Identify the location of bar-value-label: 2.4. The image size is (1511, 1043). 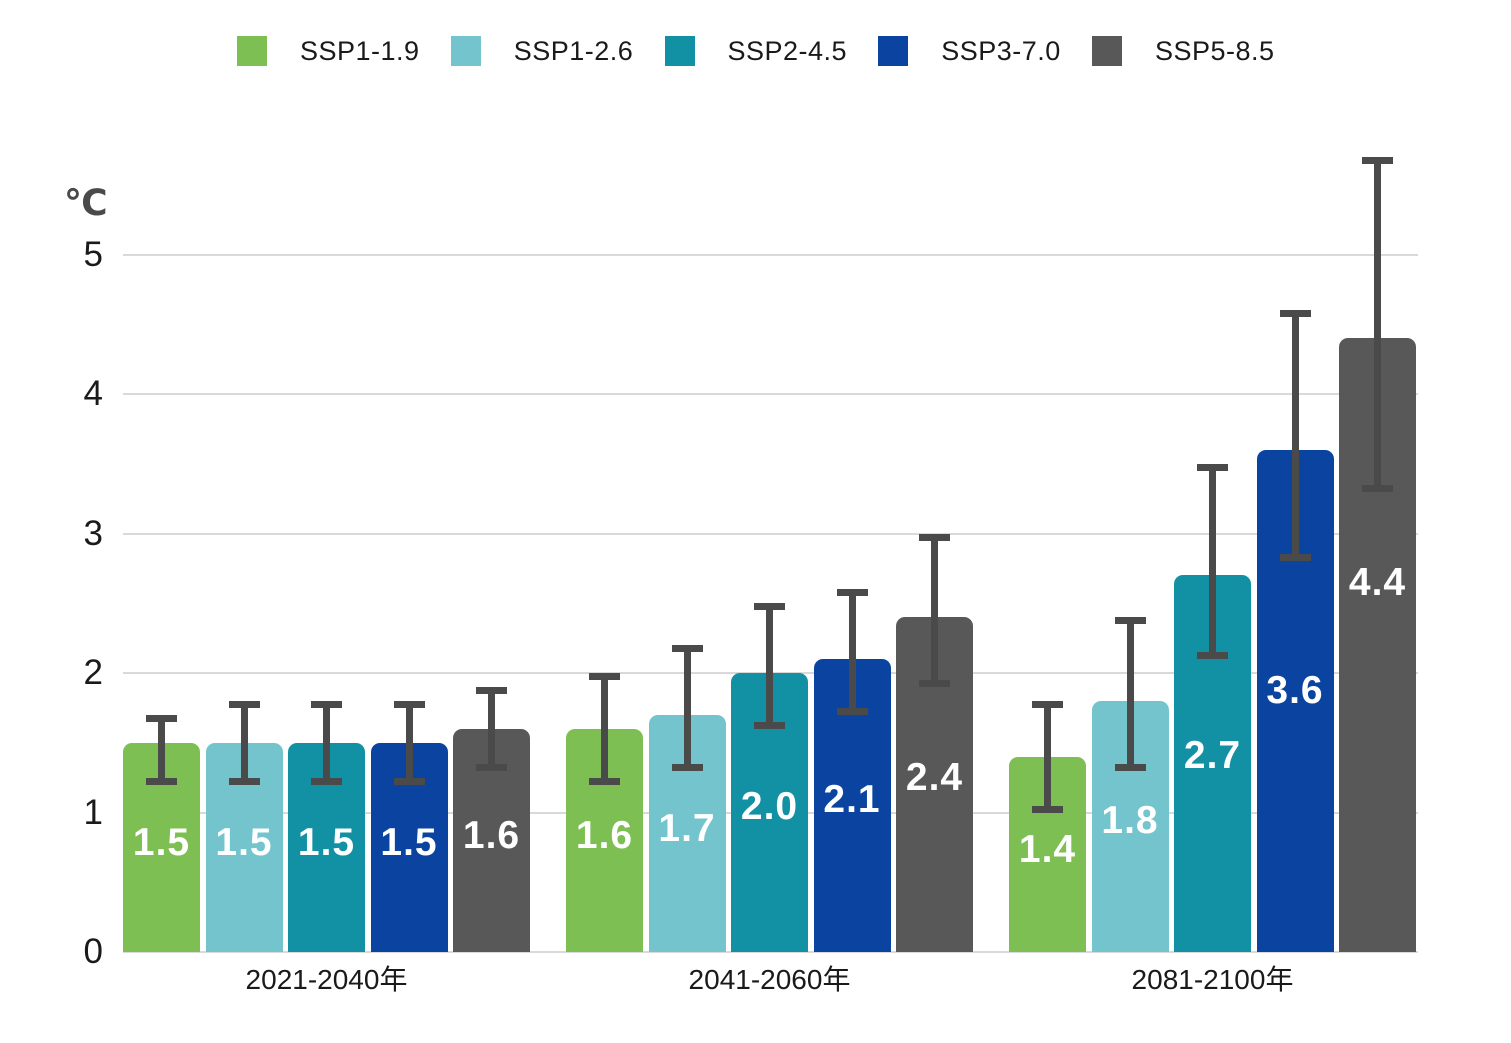
(934, 777).